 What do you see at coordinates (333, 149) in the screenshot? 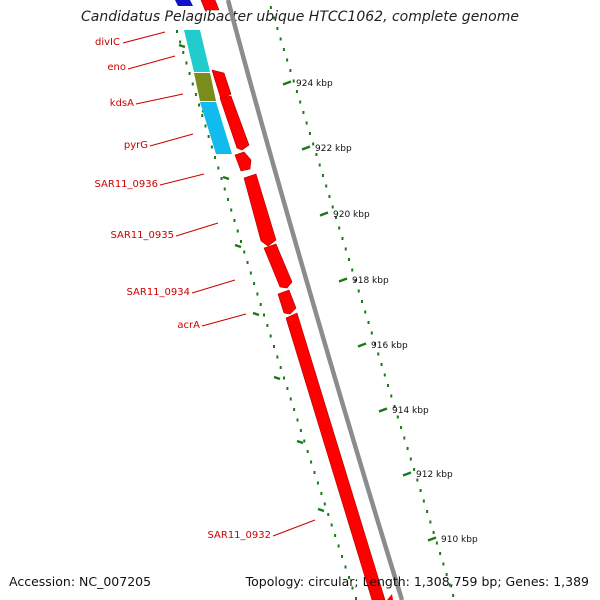
I see `ruler-label: 922 kbp` at bounding box center [333, 149].